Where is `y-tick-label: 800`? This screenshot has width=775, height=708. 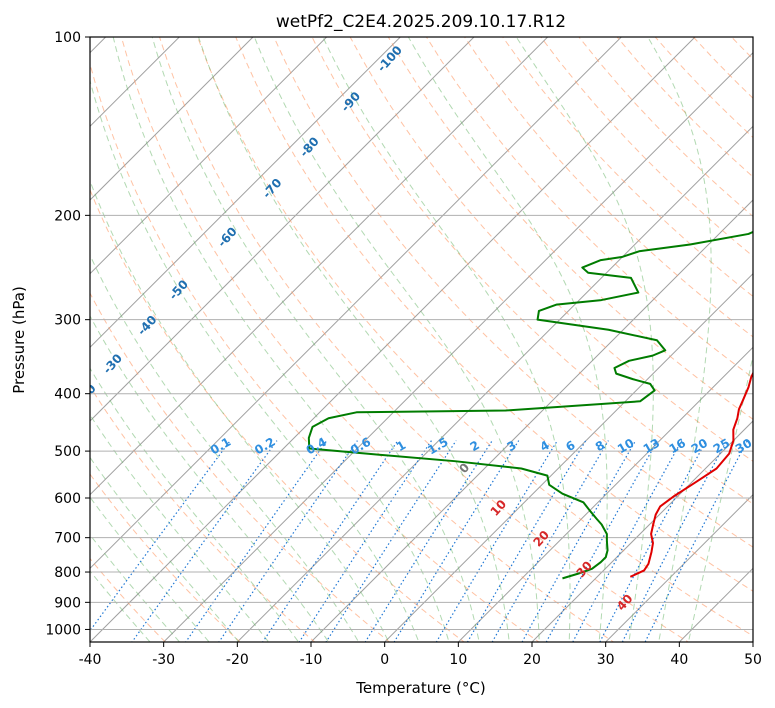 y-tick-label: 800 is located at coordinates (67, 573).